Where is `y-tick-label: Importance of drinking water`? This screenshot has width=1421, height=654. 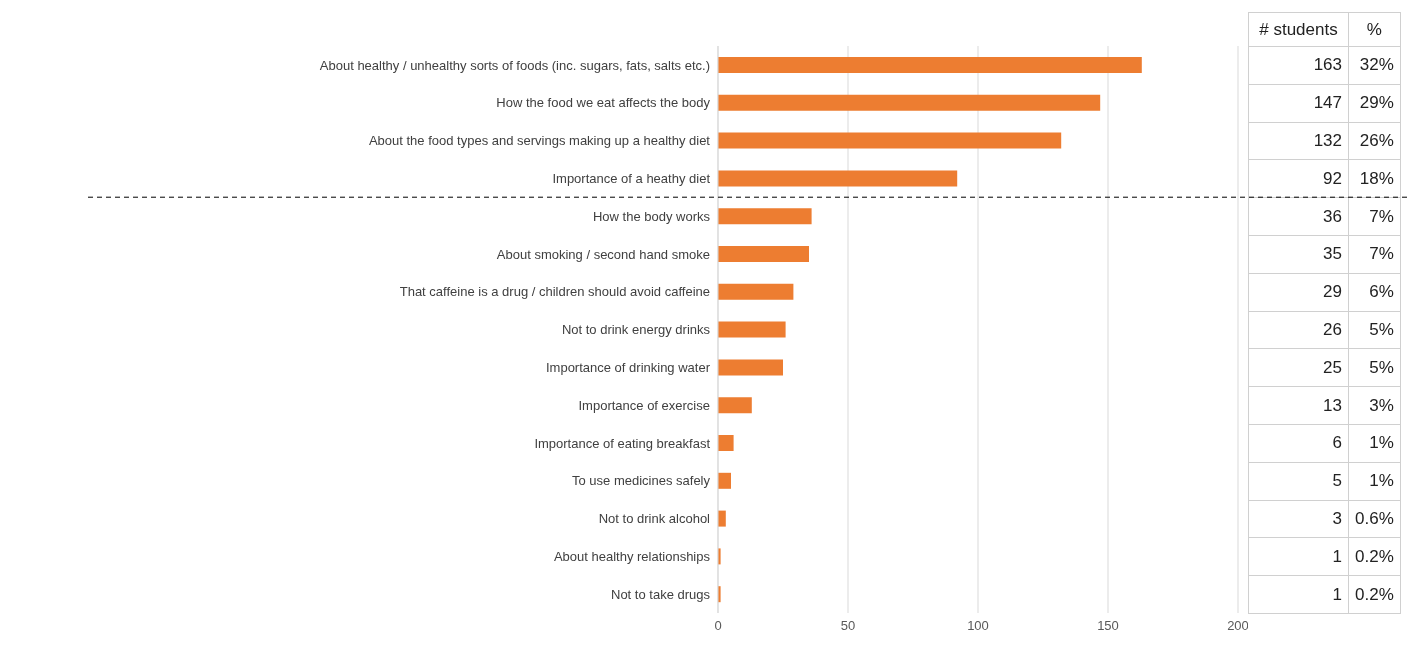 y-tick-label: Importance of drinking water is located at coordinates (628, 367).